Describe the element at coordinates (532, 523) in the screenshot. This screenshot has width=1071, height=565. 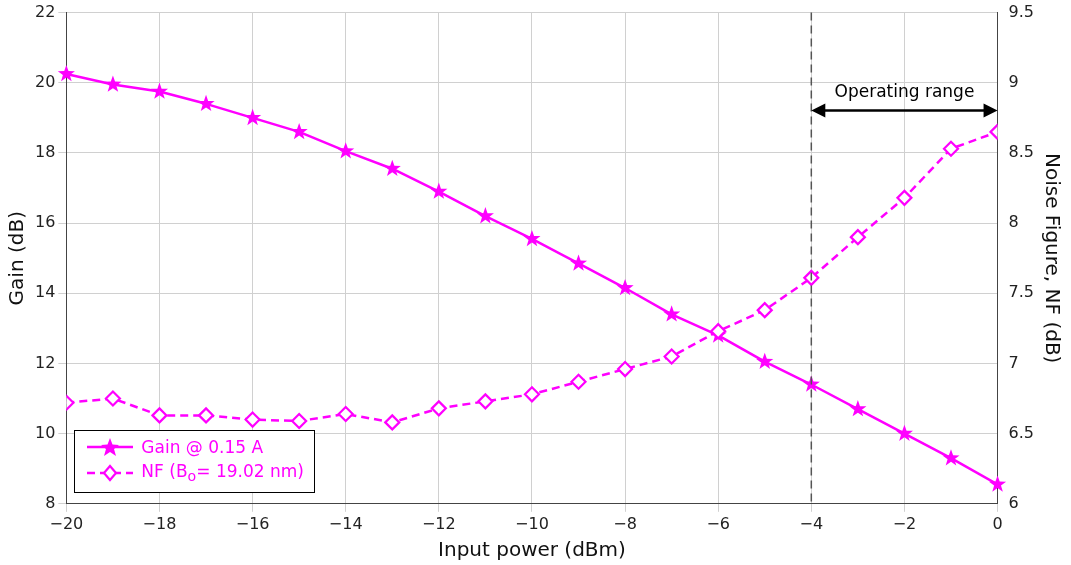
I see `x-tick-label: −10` at that location.